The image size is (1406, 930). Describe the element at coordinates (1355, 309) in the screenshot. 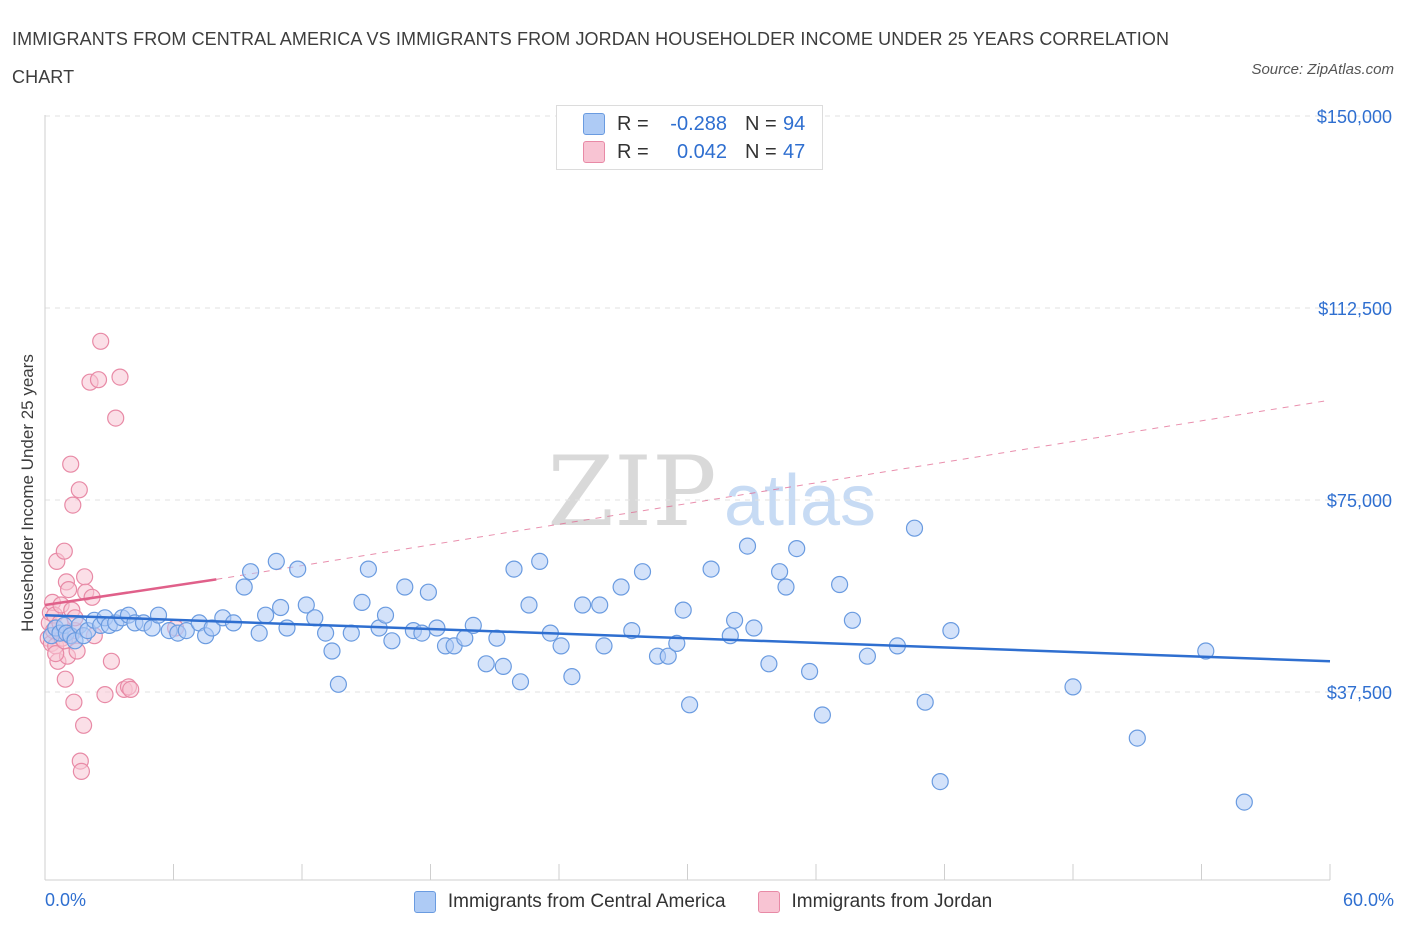

I see `y-tick-label: $112,500` at that location.